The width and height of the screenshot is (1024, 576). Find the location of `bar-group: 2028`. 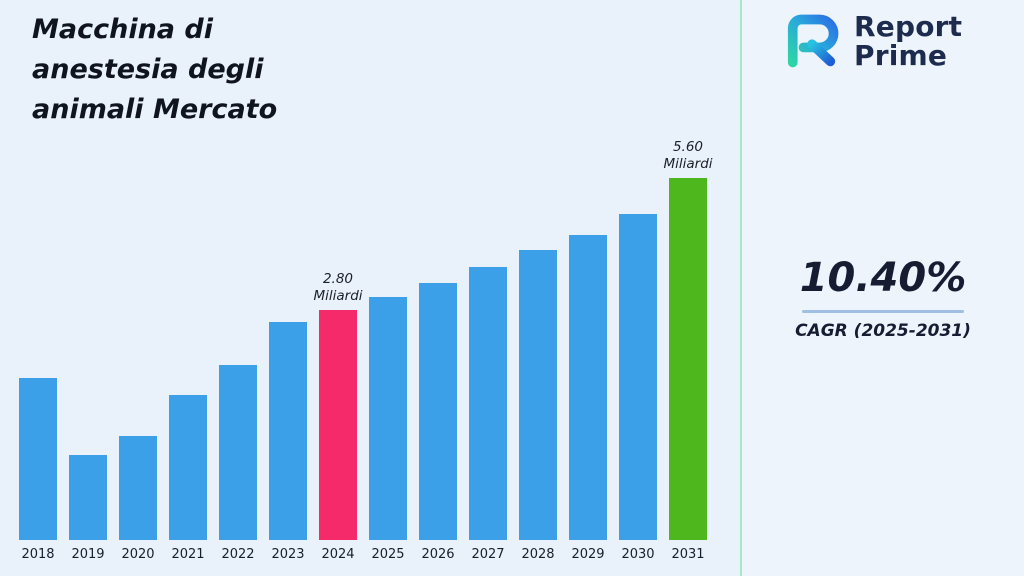

bar-group: 2028 is located at coordinates (538, 406).